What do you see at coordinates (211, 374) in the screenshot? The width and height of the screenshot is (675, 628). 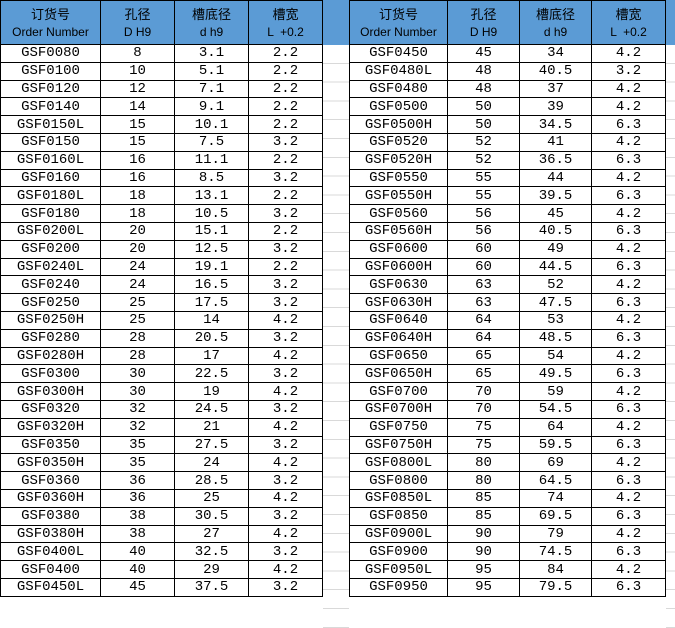 I see `groove-bottom-diameter-cell: 22.5` at bounding box center [211, 374].